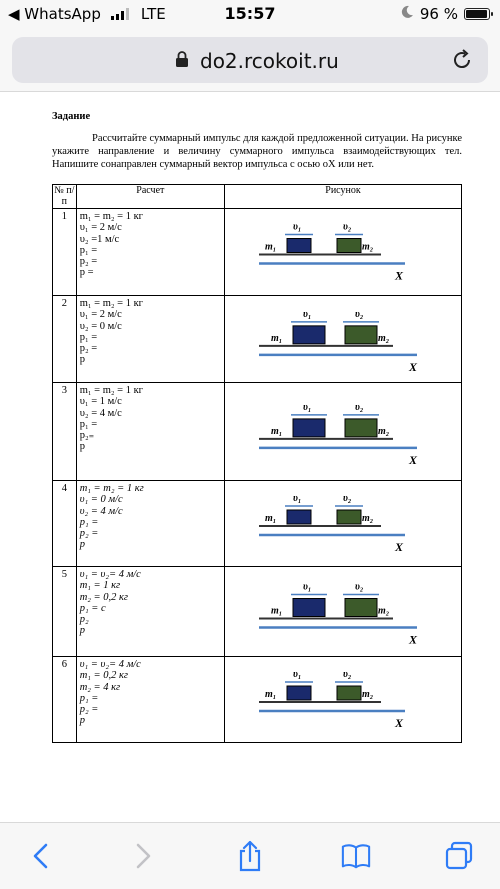 This screenshot has height=889, width=500. I want to click on calc-line: p₁ = c, so click(92, 608).